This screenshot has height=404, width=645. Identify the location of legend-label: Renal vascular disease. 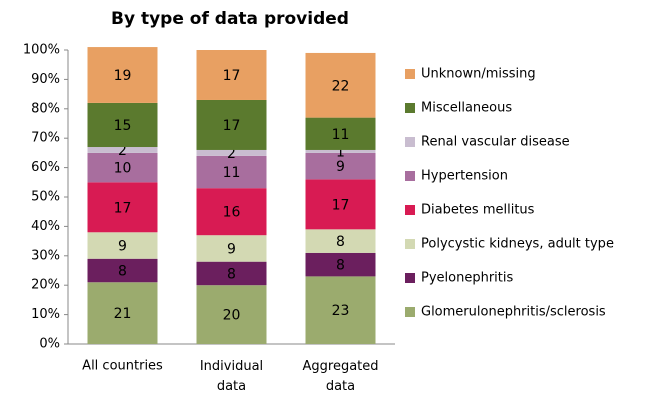
(495, 142).